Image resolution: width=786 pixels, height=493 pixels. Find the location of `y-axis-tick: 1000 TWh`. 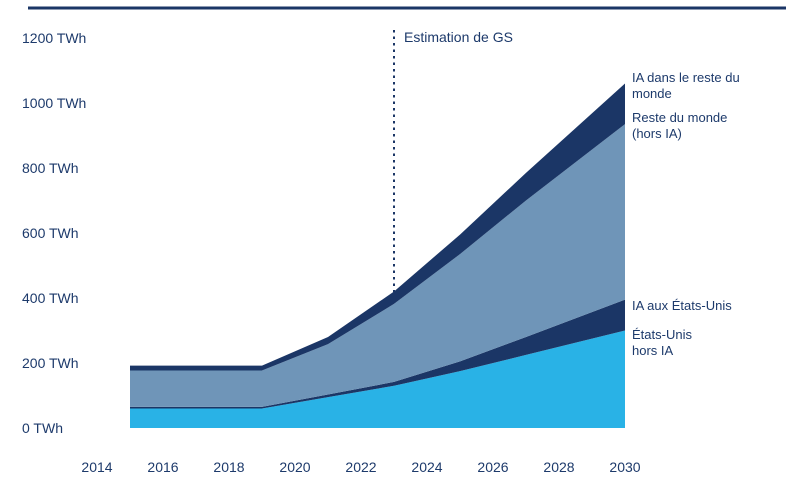

y-axis-tick: 1000 TWh is located at coordinates (54, 103).